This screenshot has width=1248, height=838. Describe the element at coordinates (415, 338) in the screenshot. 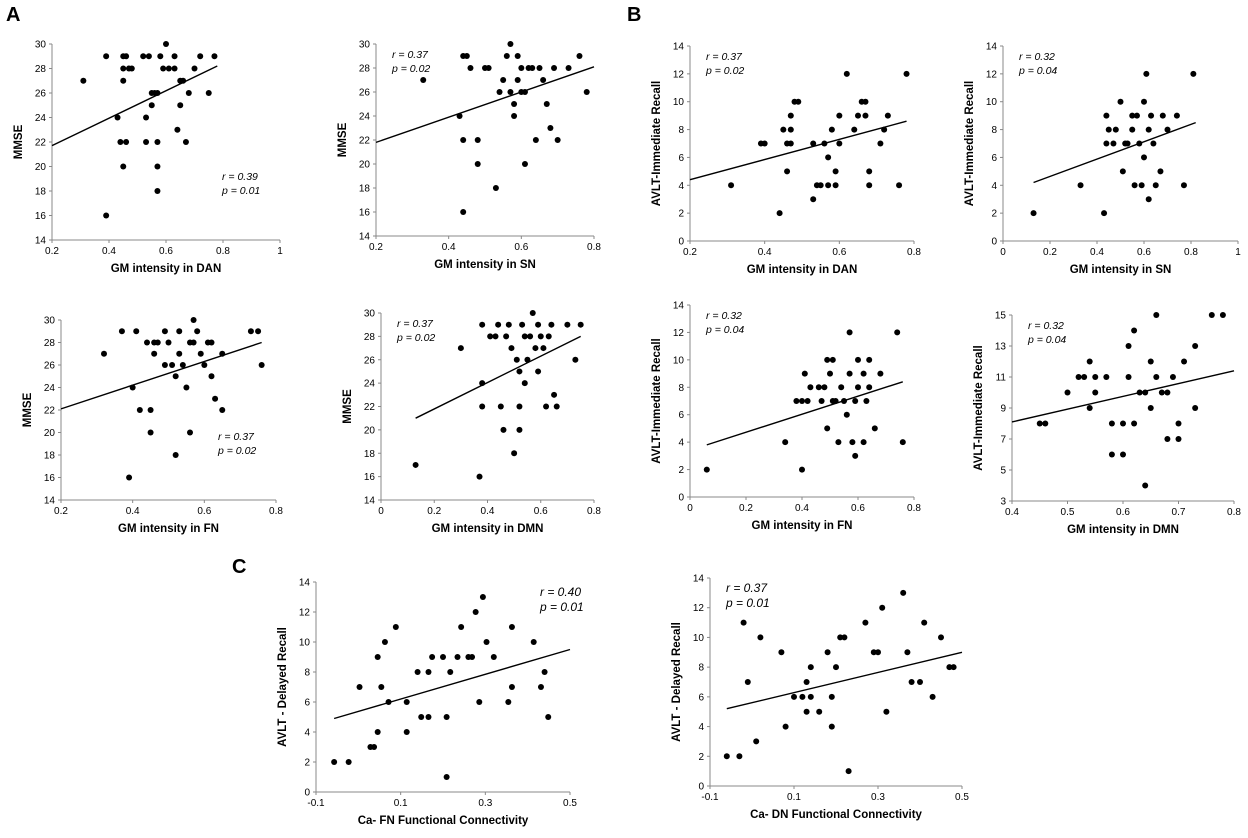

I see `stats-label: p = 0.02` at that location.